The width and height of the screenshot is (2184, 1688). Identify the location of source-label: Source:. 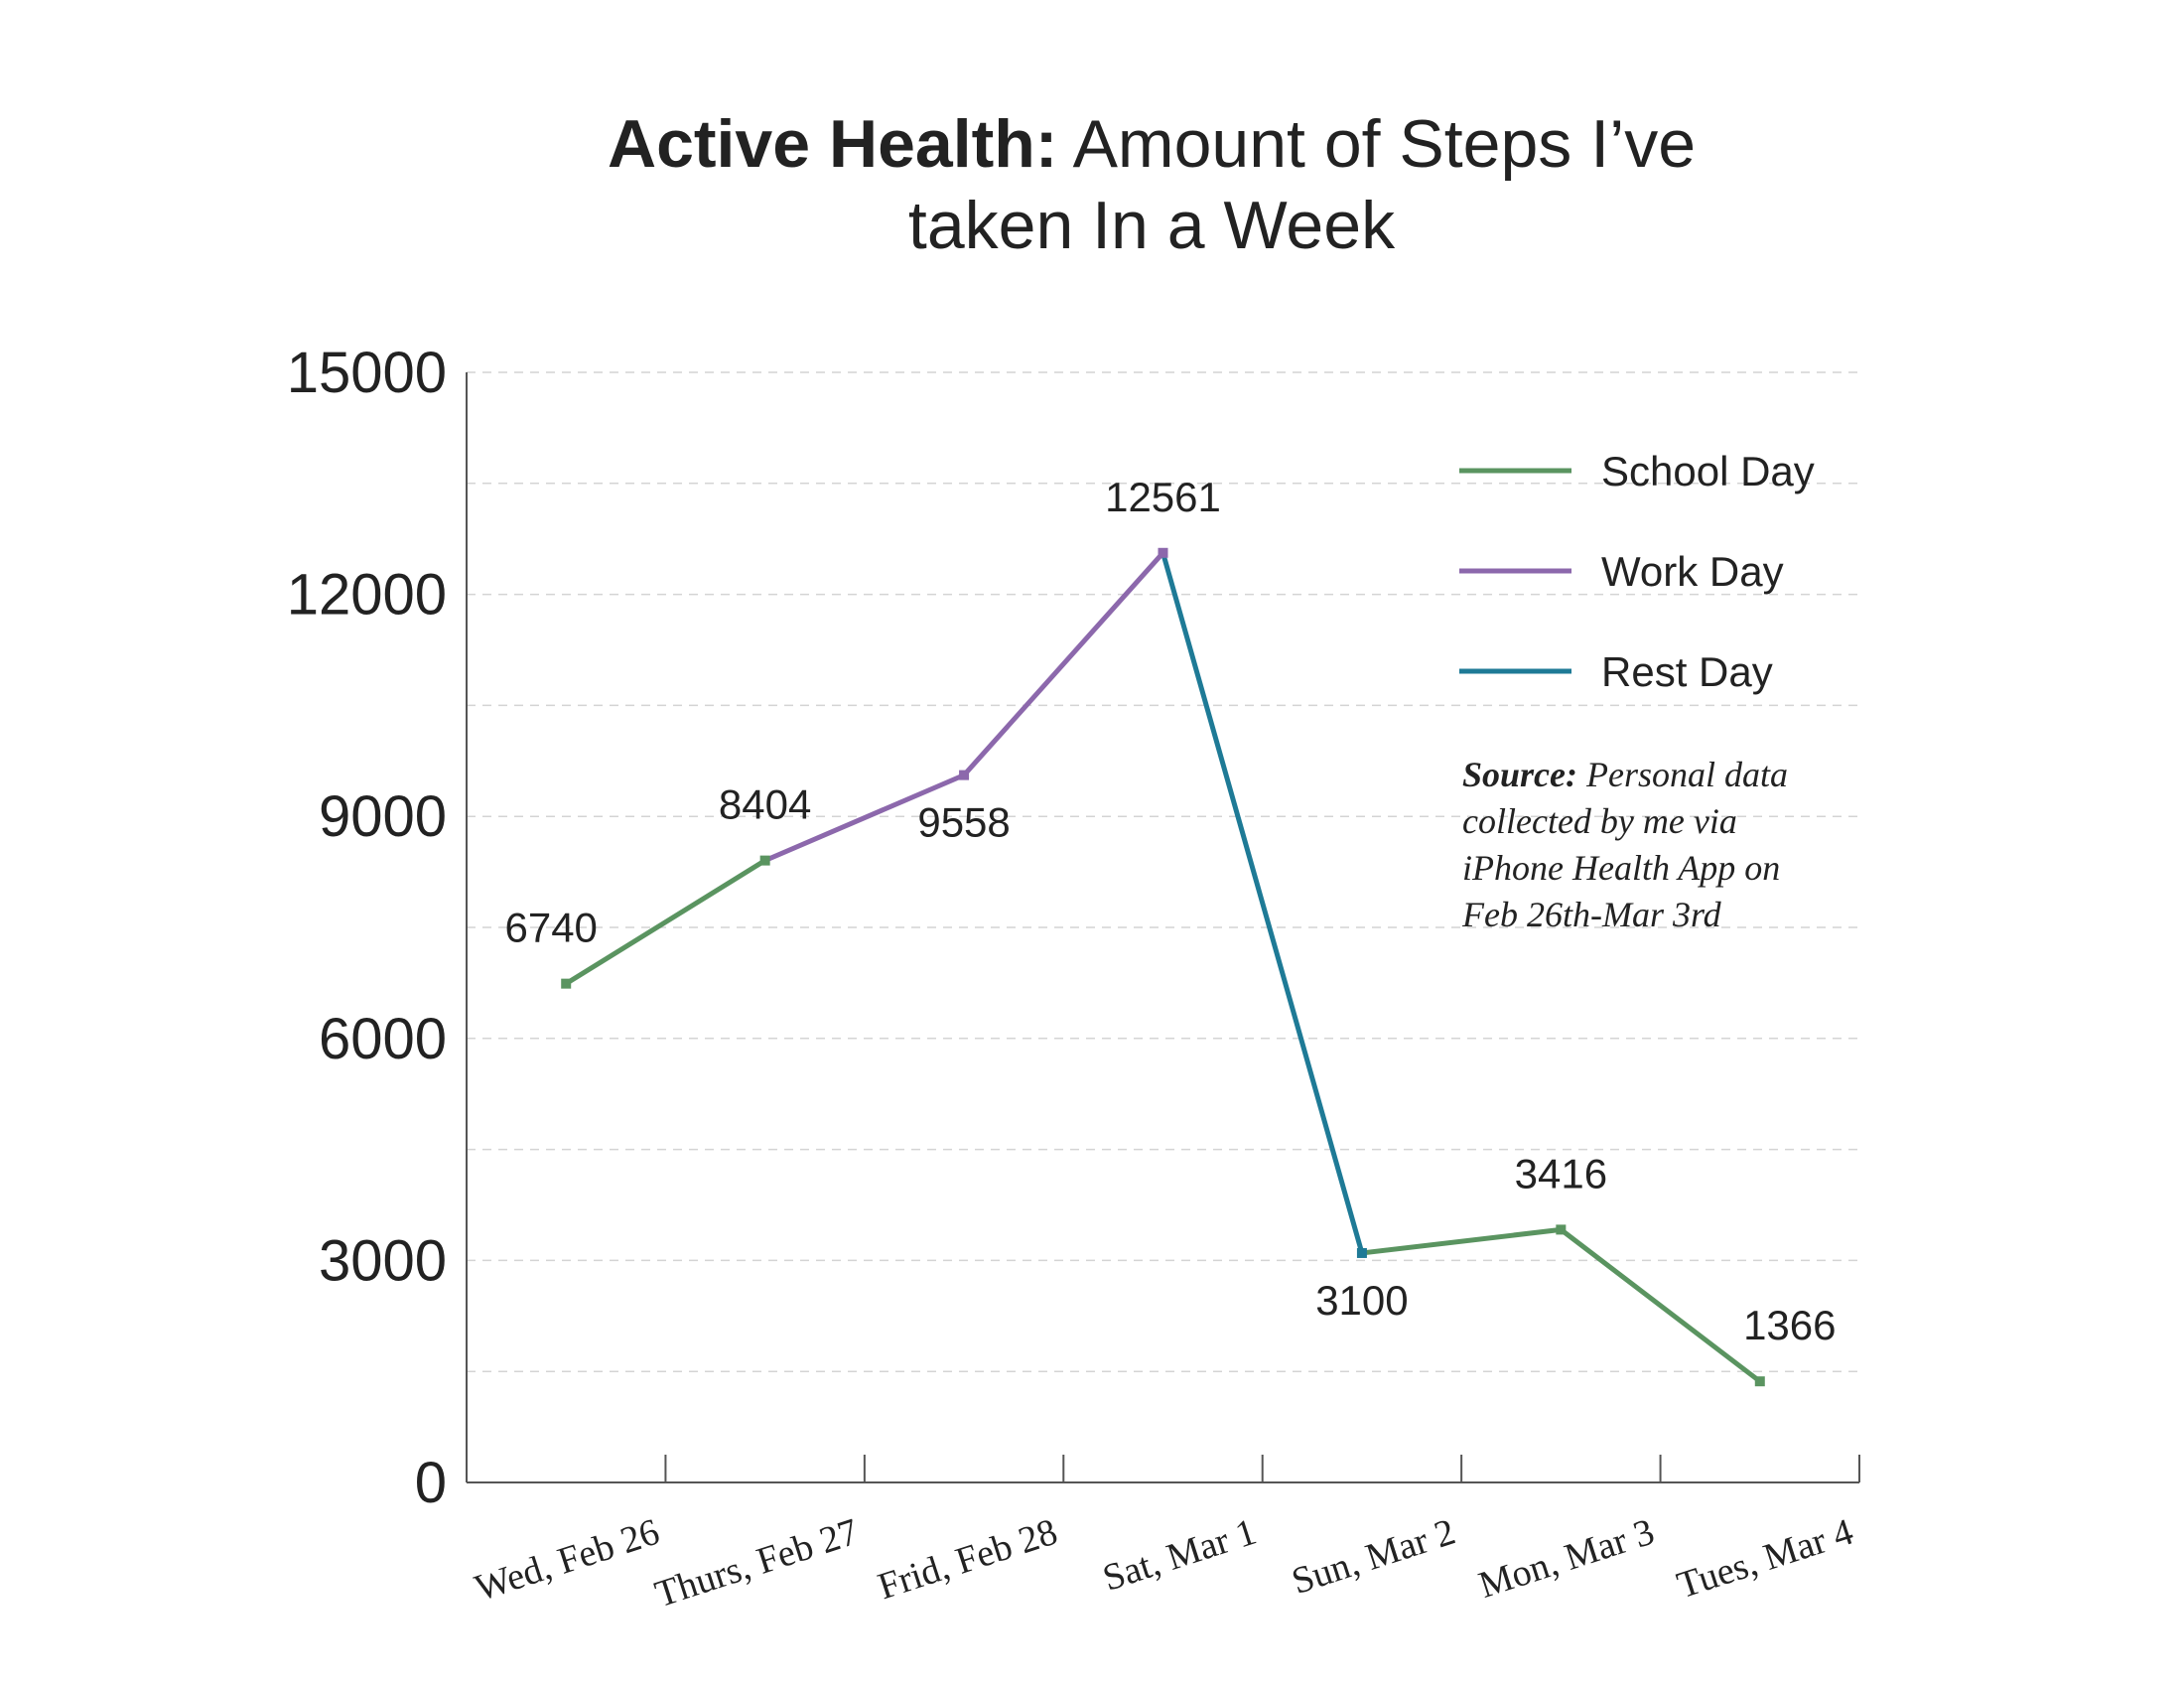
(1519, 774).